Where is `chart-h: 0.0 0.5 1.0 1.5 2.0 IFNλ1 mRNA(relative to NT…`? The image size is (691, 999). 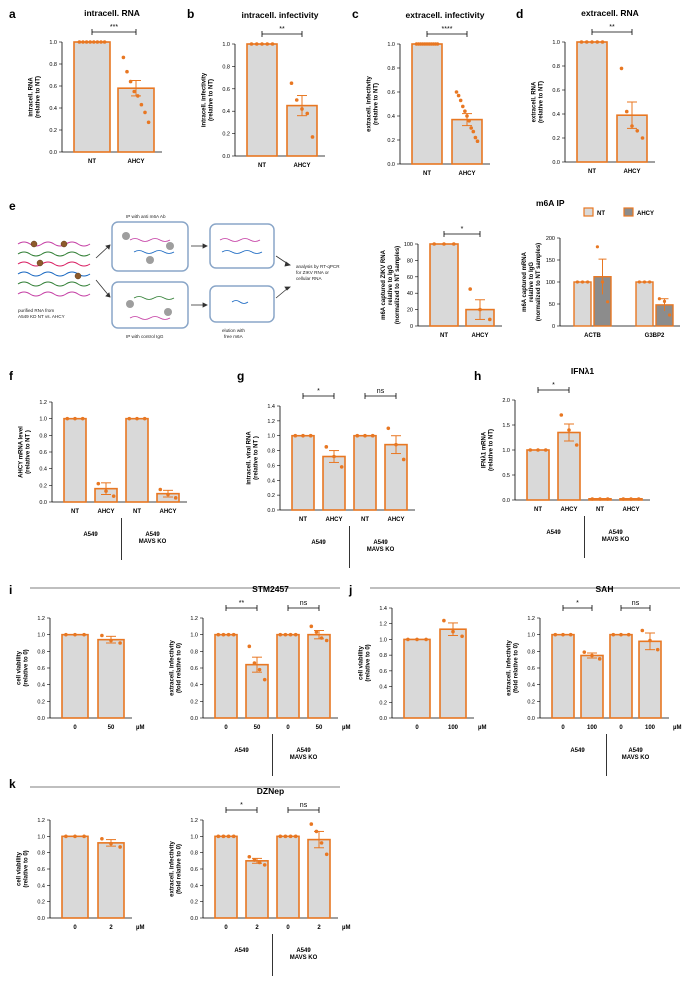 chart-h: 0.0 0.5 1.0 1.5 2.0 IFNλ1 mRNA(relative to NT… is located at coordinates (566, 462).